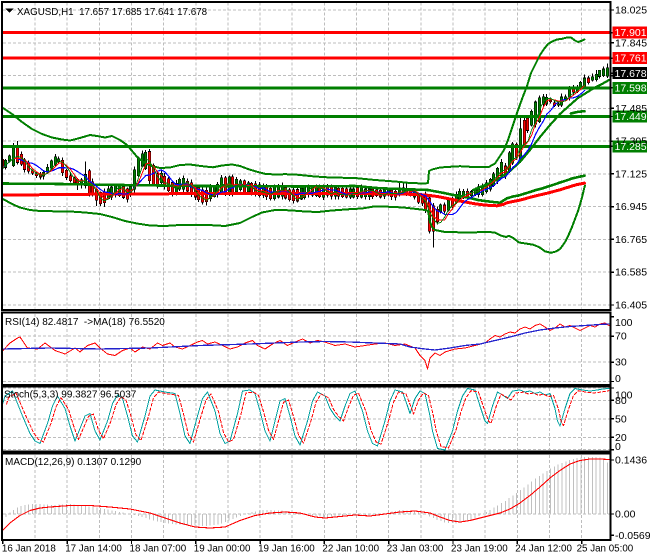 The width and height of the screenshot is (650, 560). Describe the element at coordinates (631, 207) in the screenshot. I see `svg-text: 16.945` at that location.